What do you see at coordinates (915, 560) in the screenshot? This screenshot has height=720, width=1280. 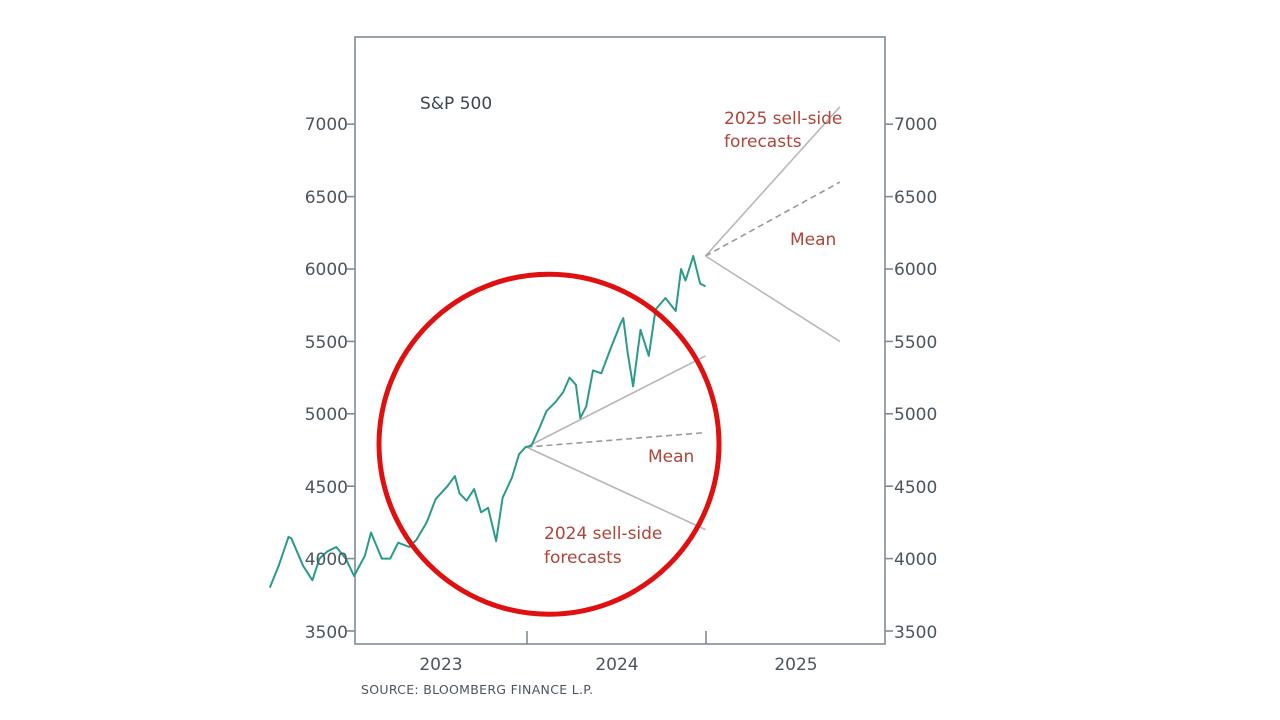 I see `y-tick-label-right-4000: 4000` at bounding box center [915, 560].